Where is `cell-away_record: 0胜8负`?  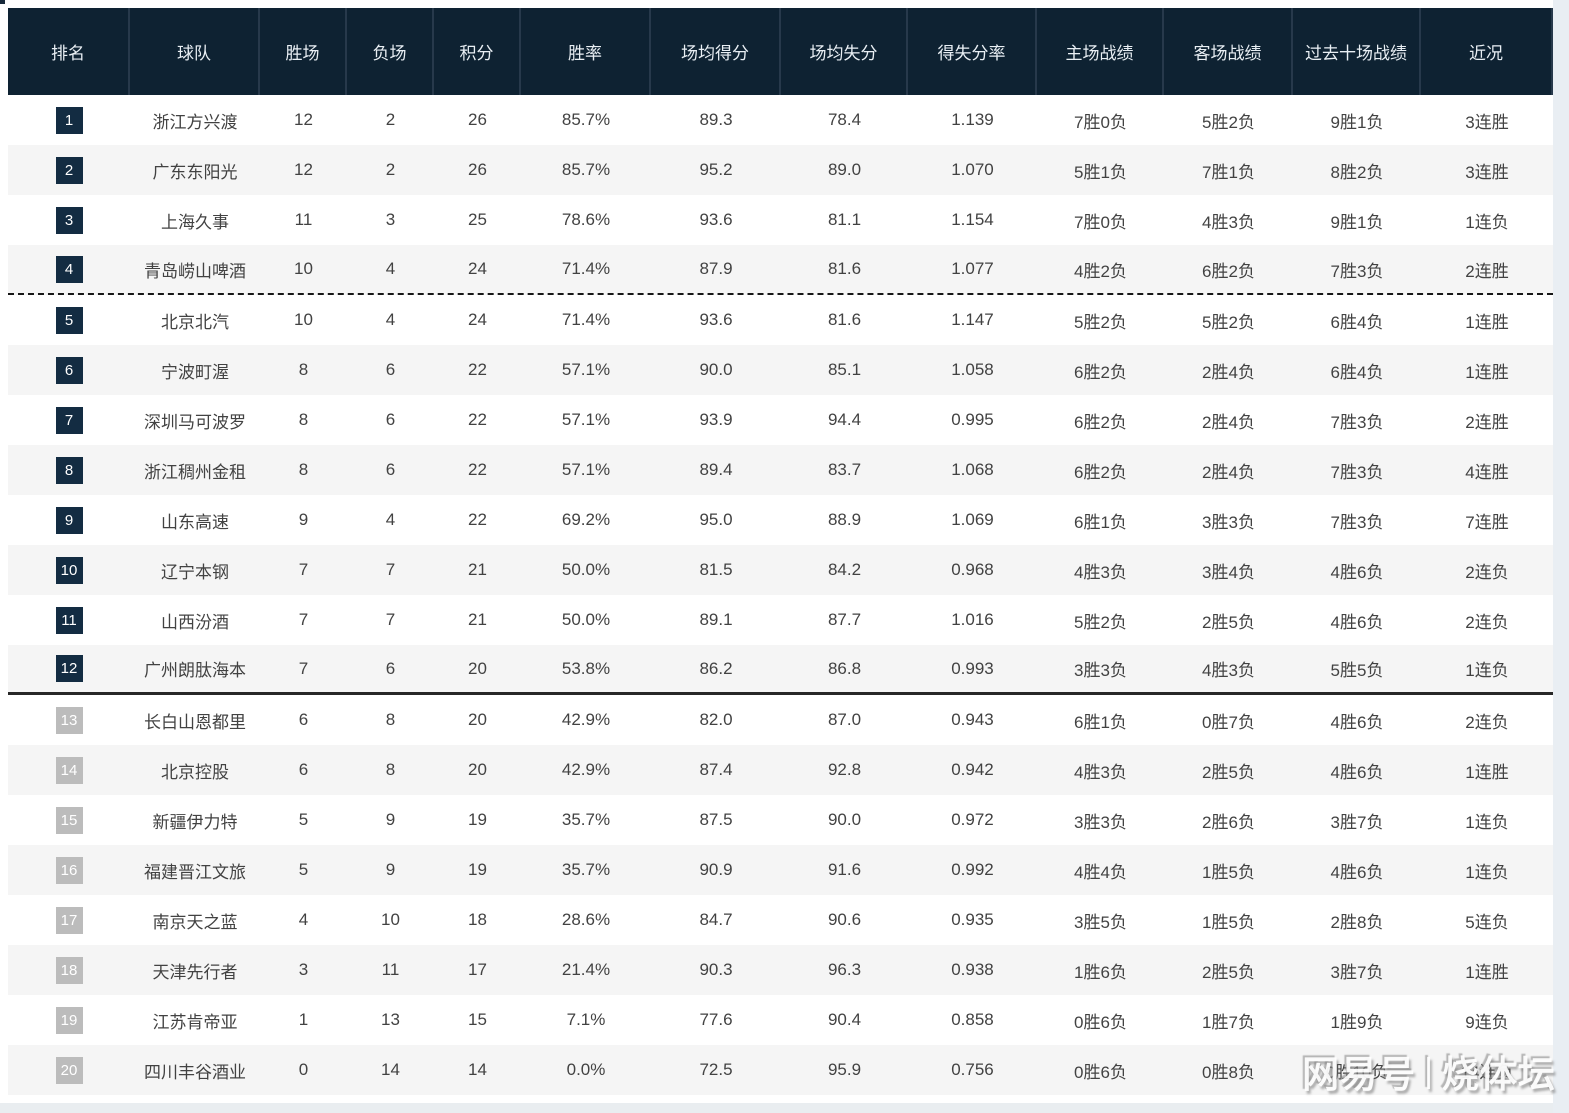
cell-away_record: 0胜8负 is located at coordinates (1228, 1072).